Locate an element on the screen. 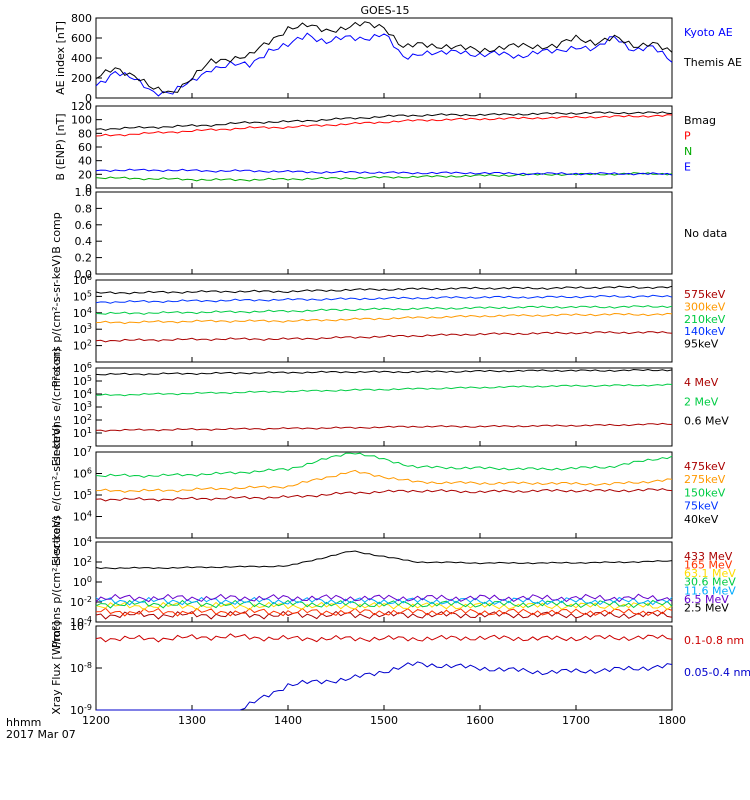 Image resolution: width=750 pixels, height=800 pixels. y-tick-label: 10-8 is located at coordinates (81, 668).